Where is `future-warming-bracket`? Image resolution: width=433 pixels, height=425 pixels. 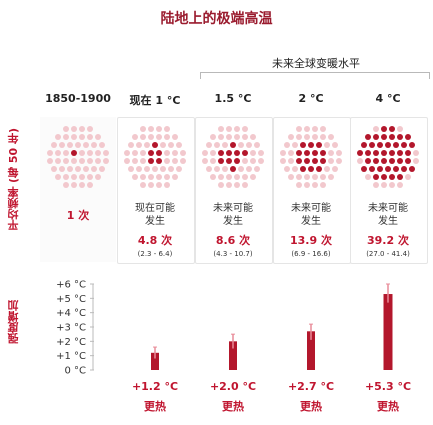
future-warming-bracket is located at coordinates (315, 75).